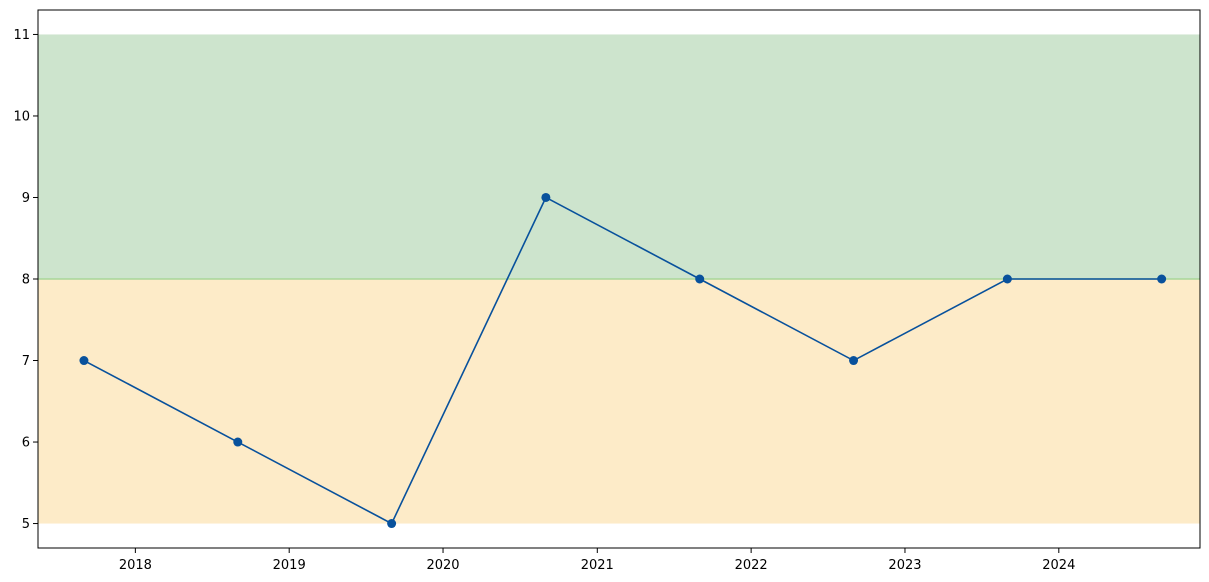 The image size is (1209, 582). I want to click on y-tick-label: 11, so click(21, 35).